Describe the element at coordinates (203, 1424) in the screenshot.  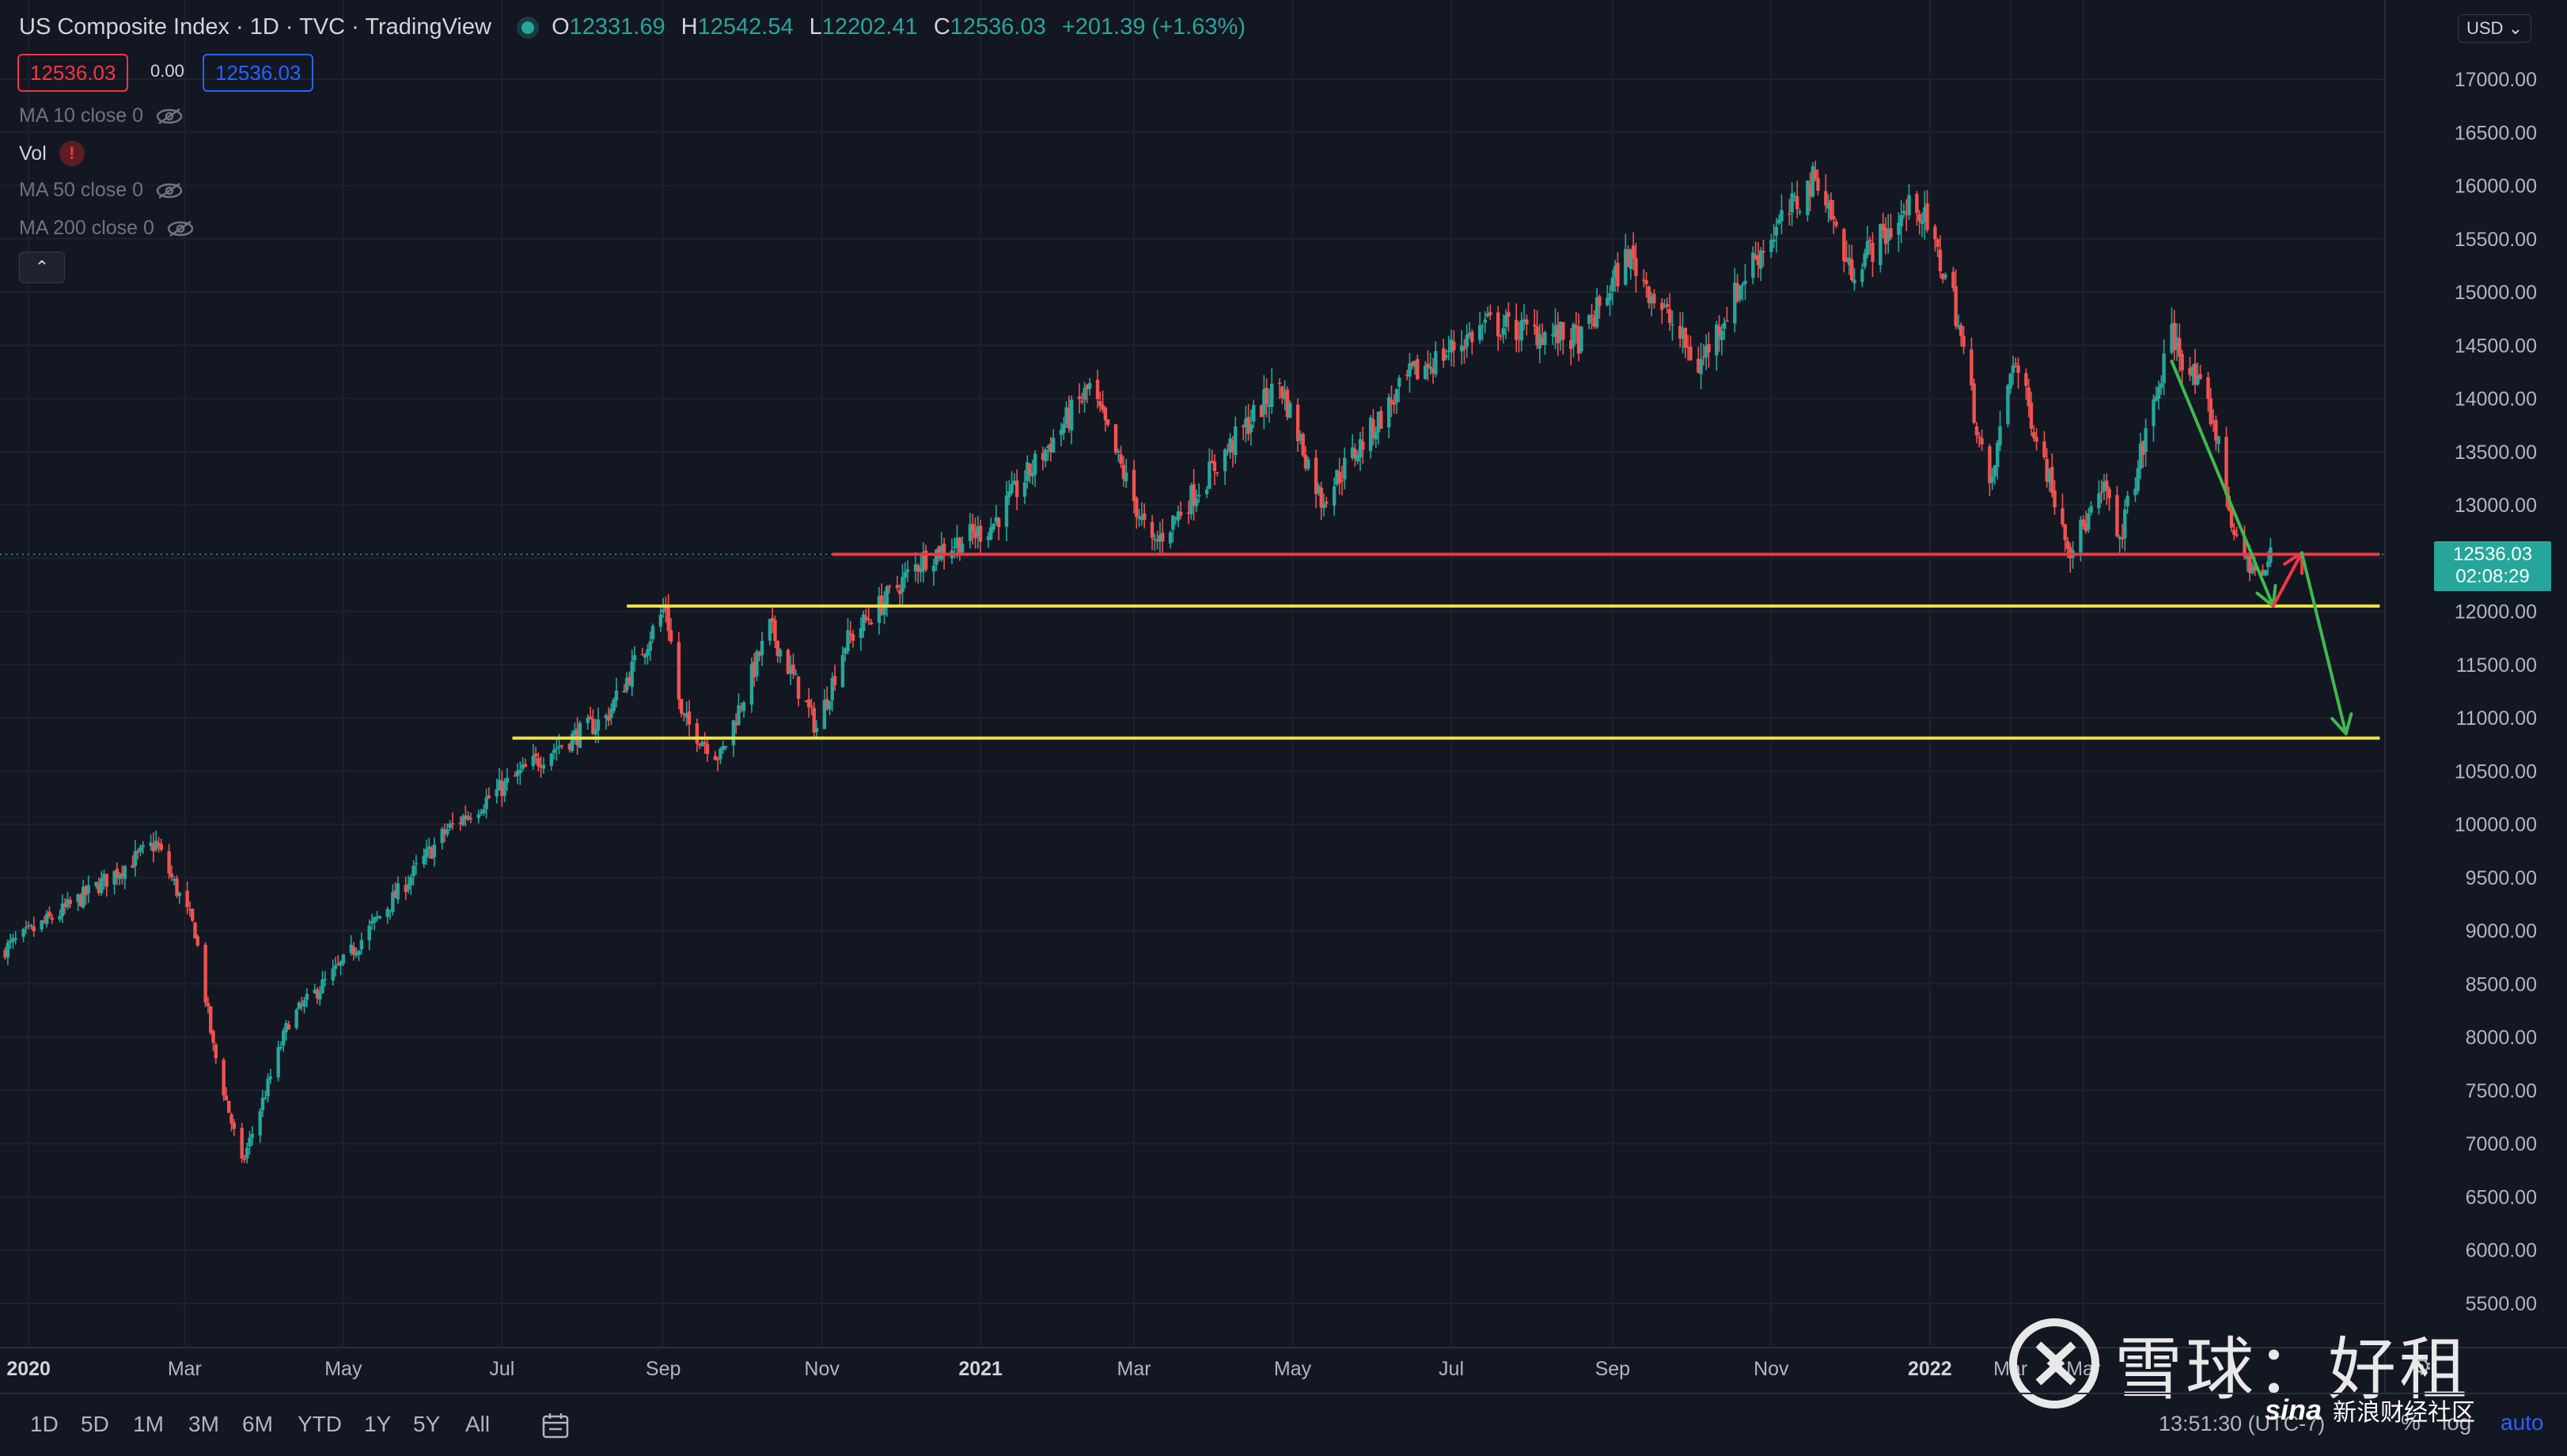
I see `timeframe-3m: 3M` at that location.